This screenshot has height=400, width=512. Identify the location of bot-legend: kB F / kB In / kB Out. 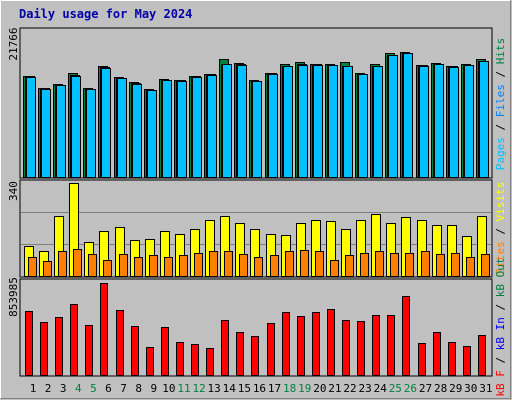
(500, 326).